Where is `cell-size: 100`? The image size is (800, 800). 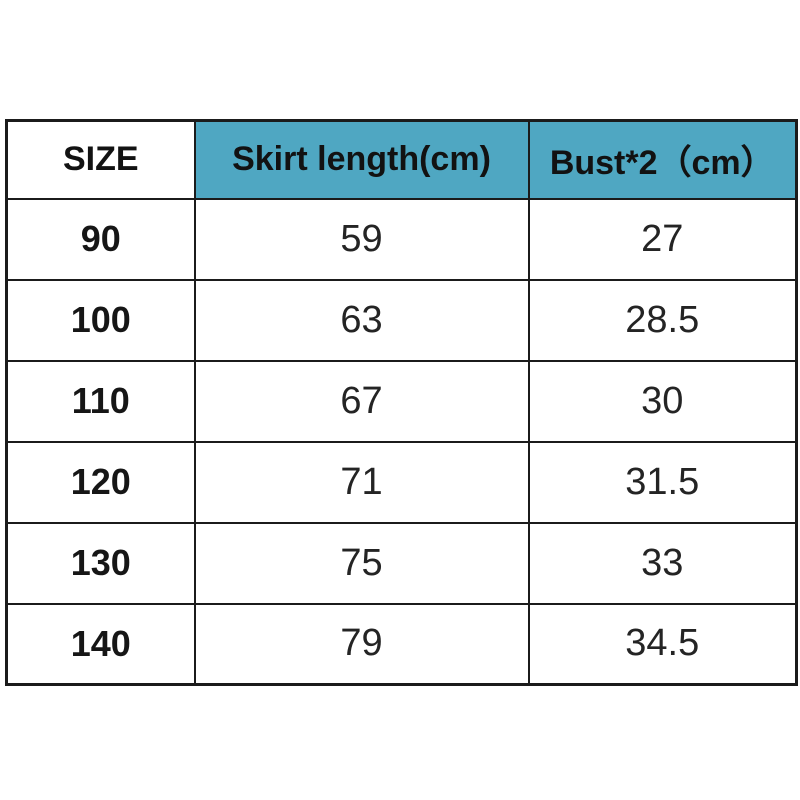
cell-size: 100 is located at coordinates (100, 320).